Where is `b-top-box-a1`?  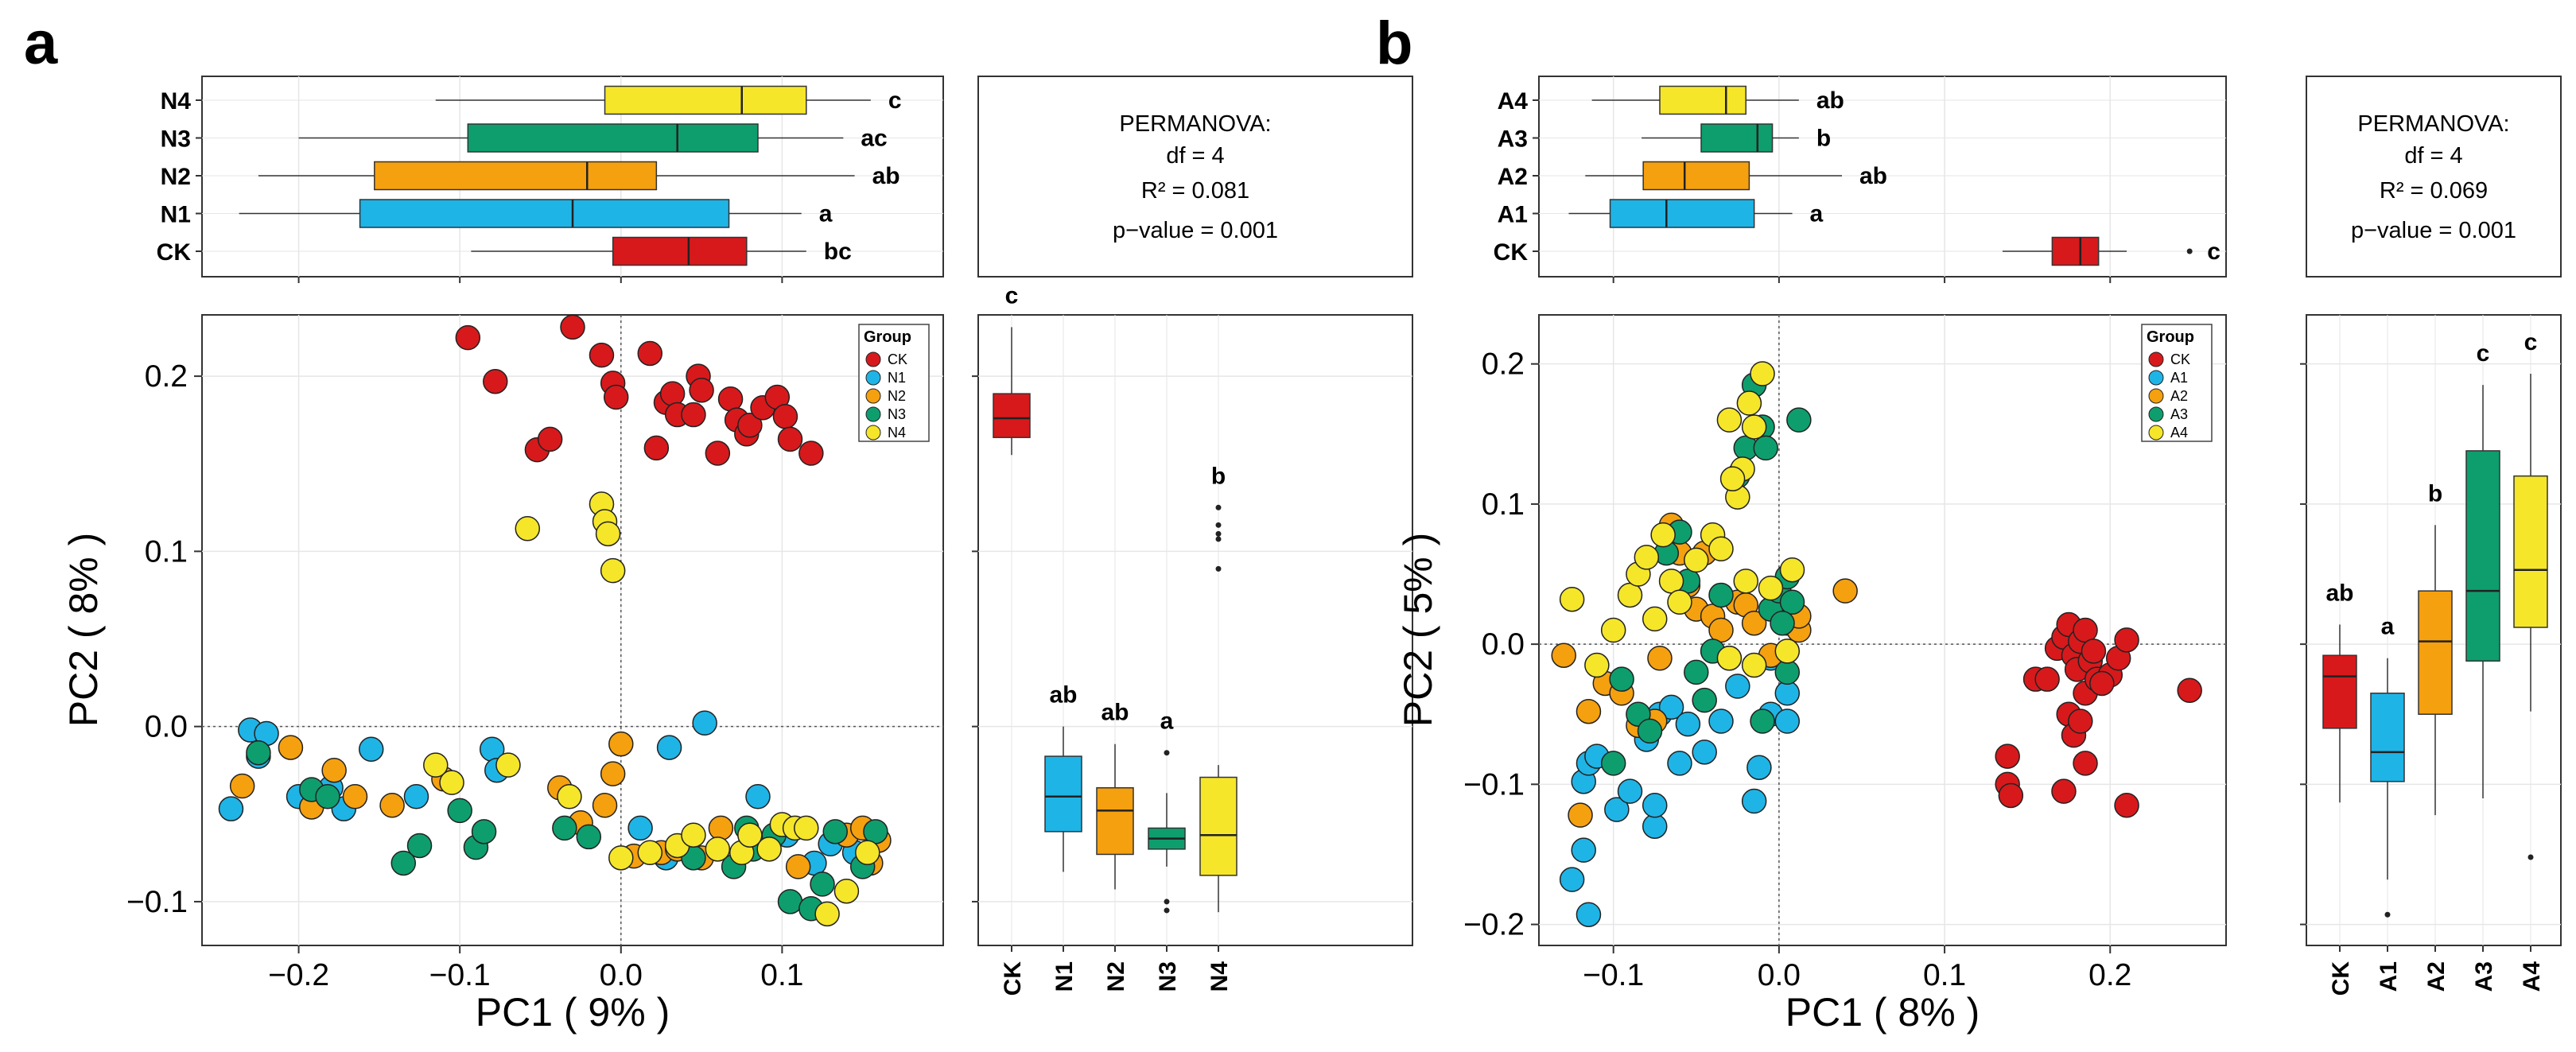 b-top-box-a1 is located at coordinates (1682, 214).